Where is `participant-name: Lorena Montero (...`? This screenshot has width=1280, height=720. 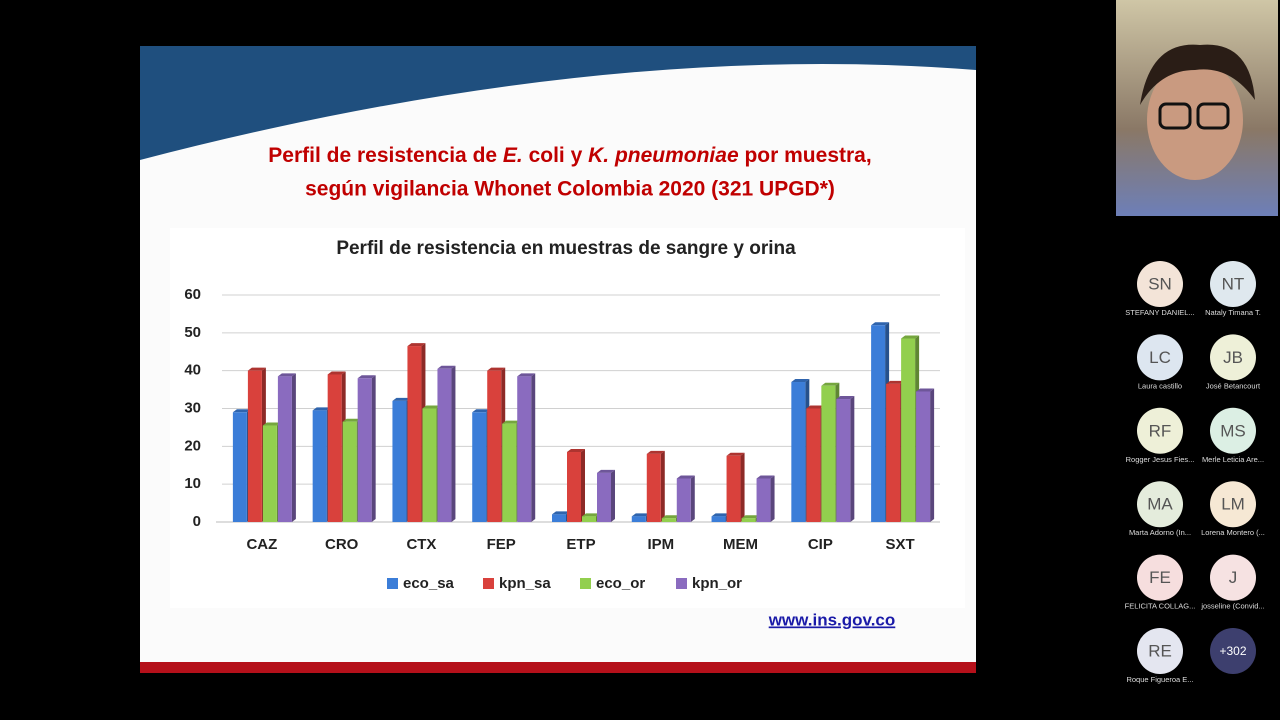
participant-name: Lorena Montero (... is located at coordinates (1233, 532).